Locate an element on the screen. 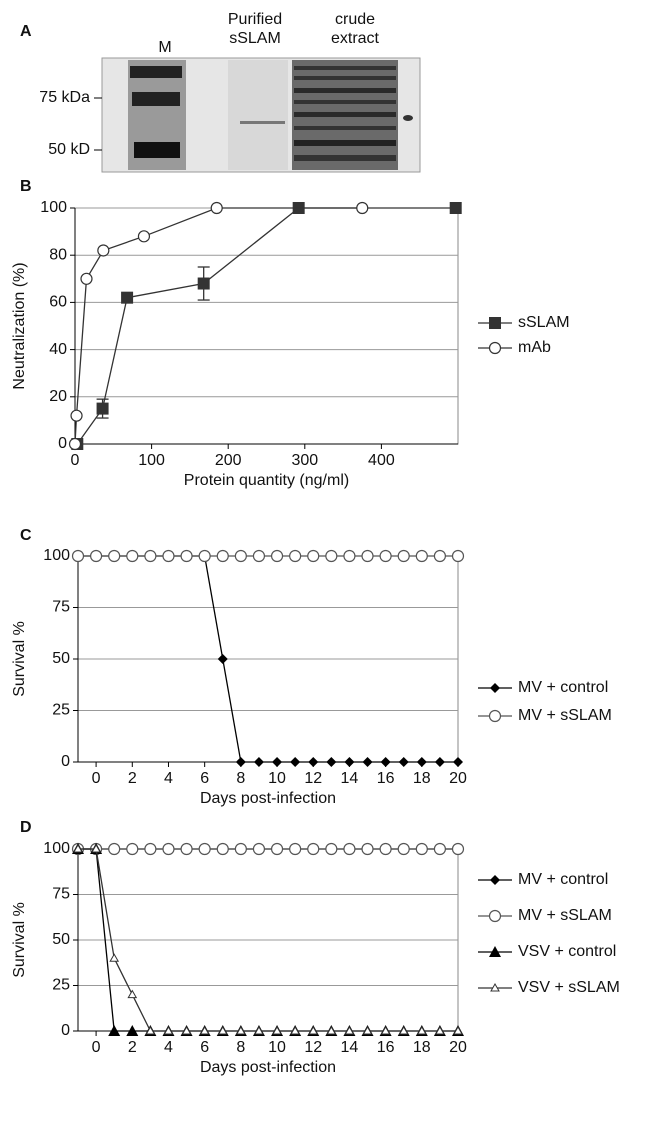 The width and height of the screenshot is (655, 1146). y-axis-title: Neutralization (%) is located at coordinates (19, 325).